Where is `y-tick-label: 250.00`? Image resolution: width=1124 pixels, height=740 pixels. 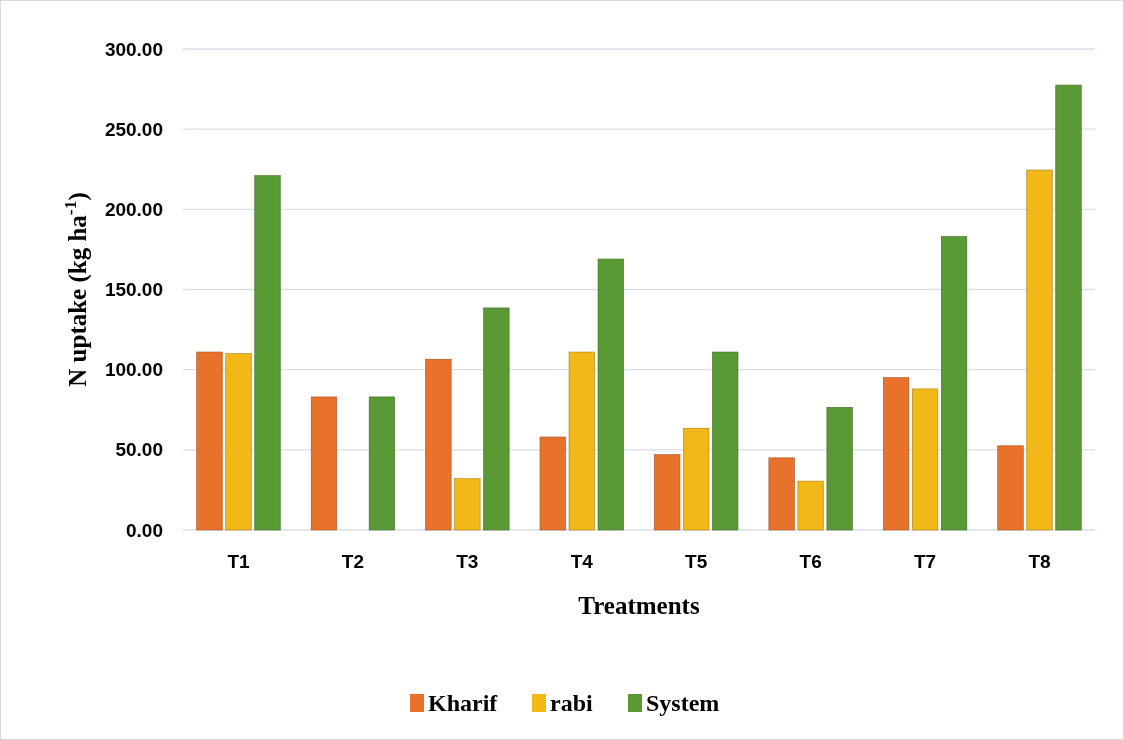 y-tick-label: 250.00 is located at coordinates (133, 129).